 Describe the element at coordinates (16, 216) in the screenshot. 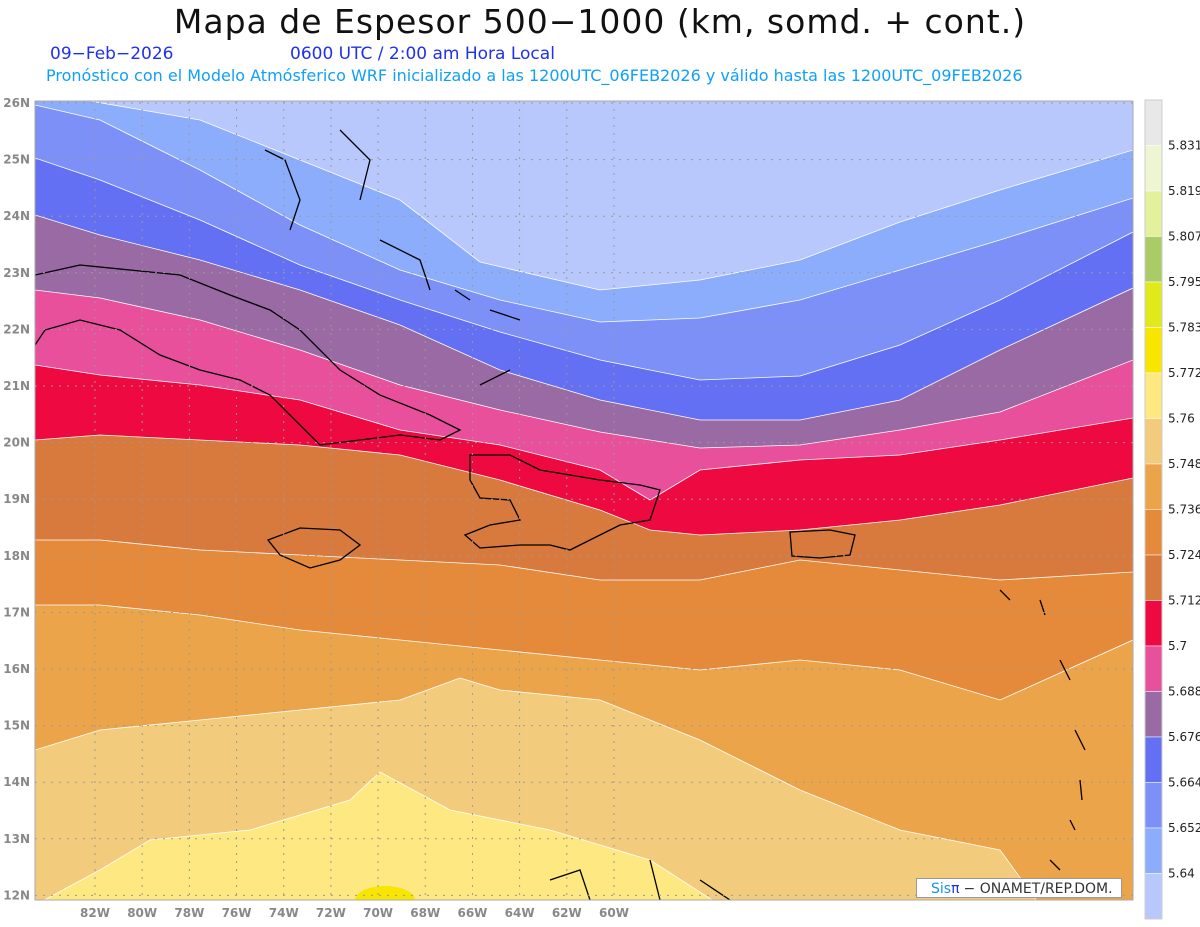

I see `lat-label: 24N` at that location.